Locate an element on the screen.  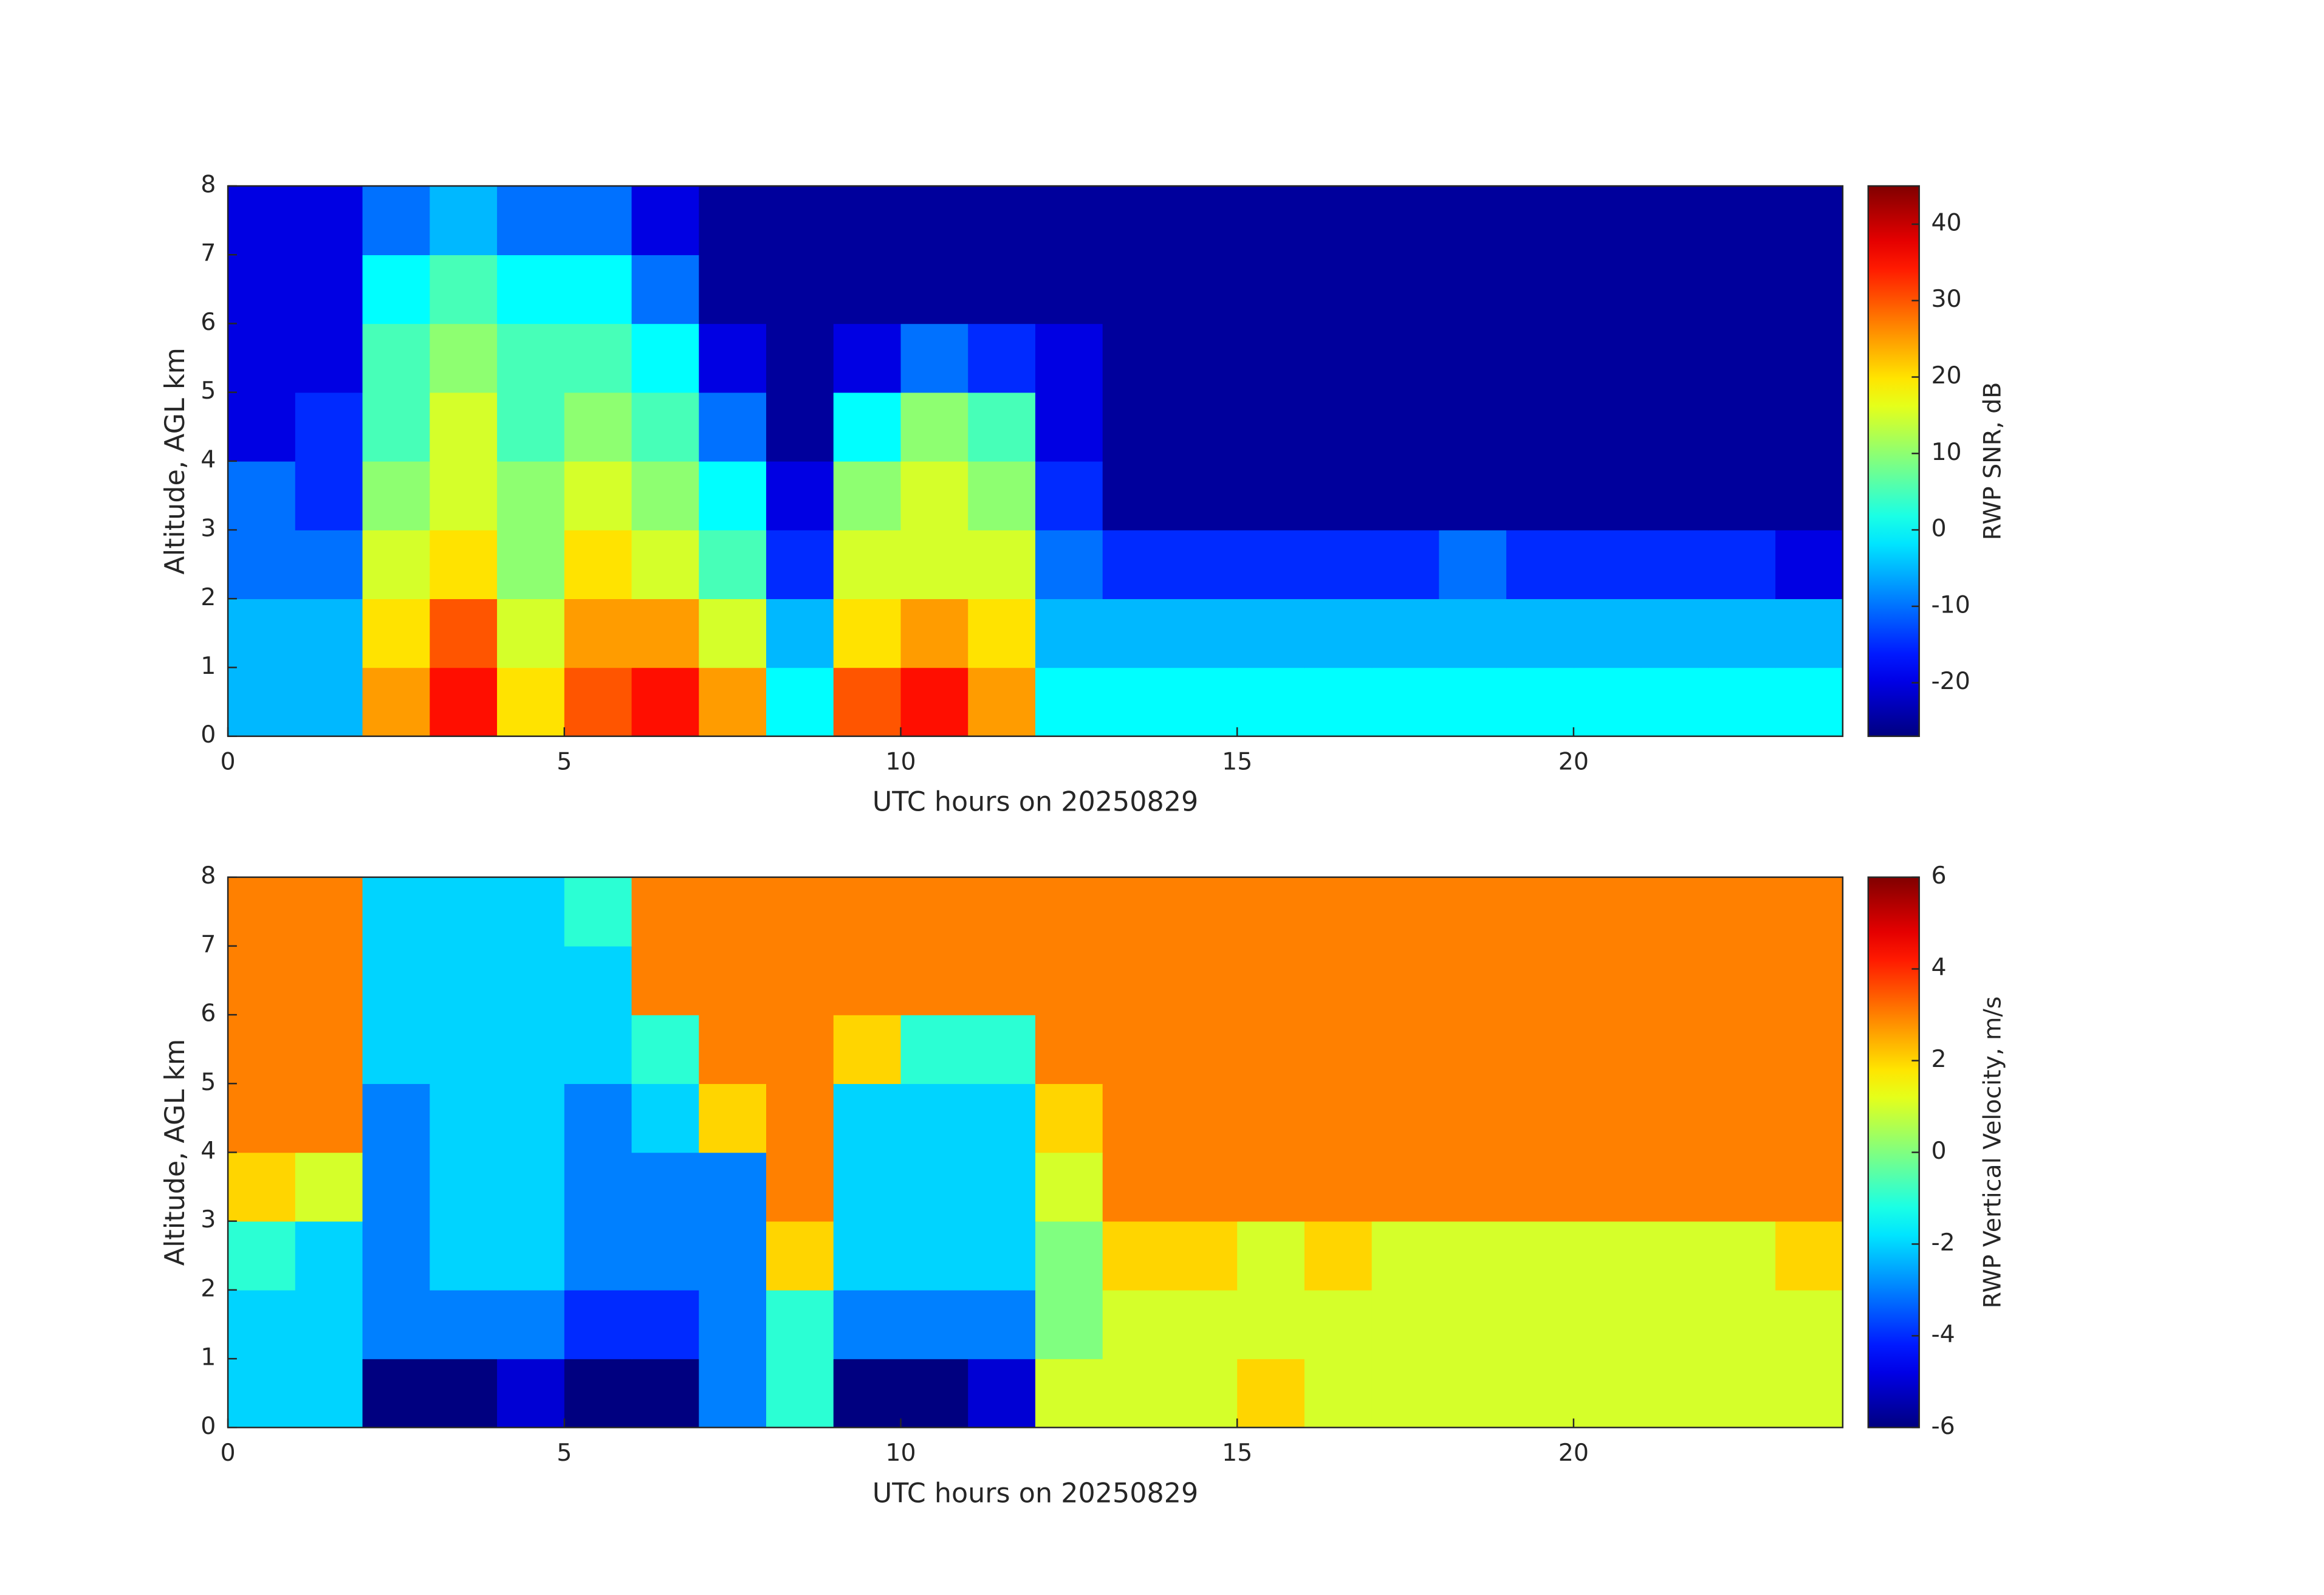
y-tick-label: 2 is located at coordinates (208, 1288).